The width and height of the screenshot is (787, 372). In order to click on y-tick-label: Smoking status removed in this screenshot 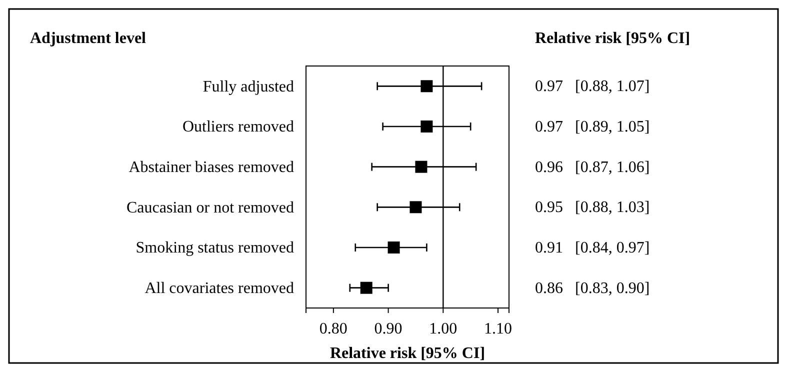, I will do `click(215, 248)`.